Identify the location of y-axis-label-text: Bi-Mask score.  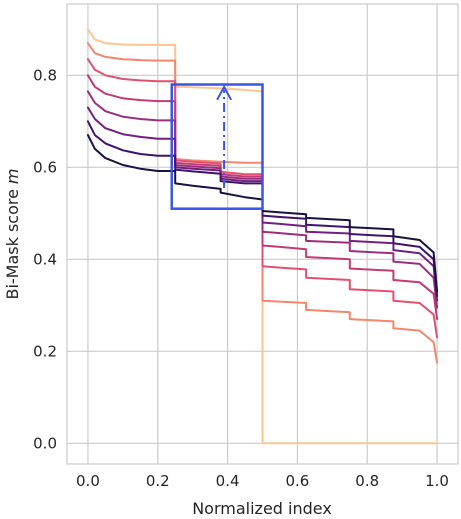
(12, 244).